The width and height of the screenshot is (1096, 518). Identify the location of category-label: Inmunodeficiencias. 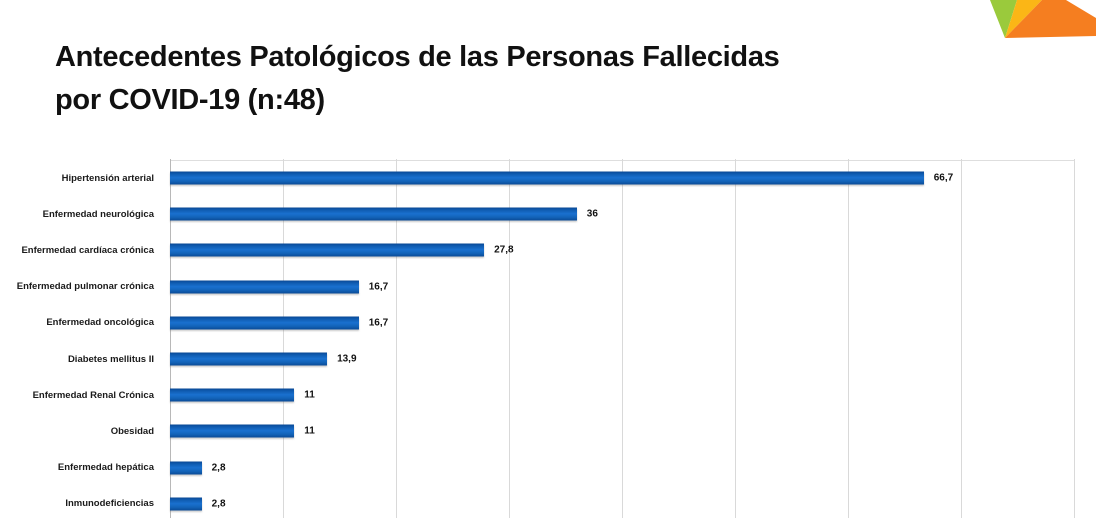
(109, 504).